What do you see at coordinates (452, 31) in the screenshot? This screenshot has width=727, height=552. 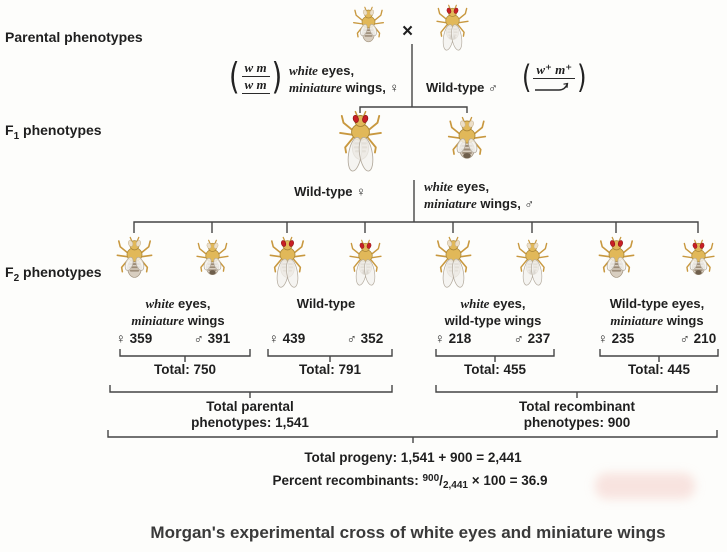 I see `fly-parental-male-wildtype` at bounding box center [452, 31].